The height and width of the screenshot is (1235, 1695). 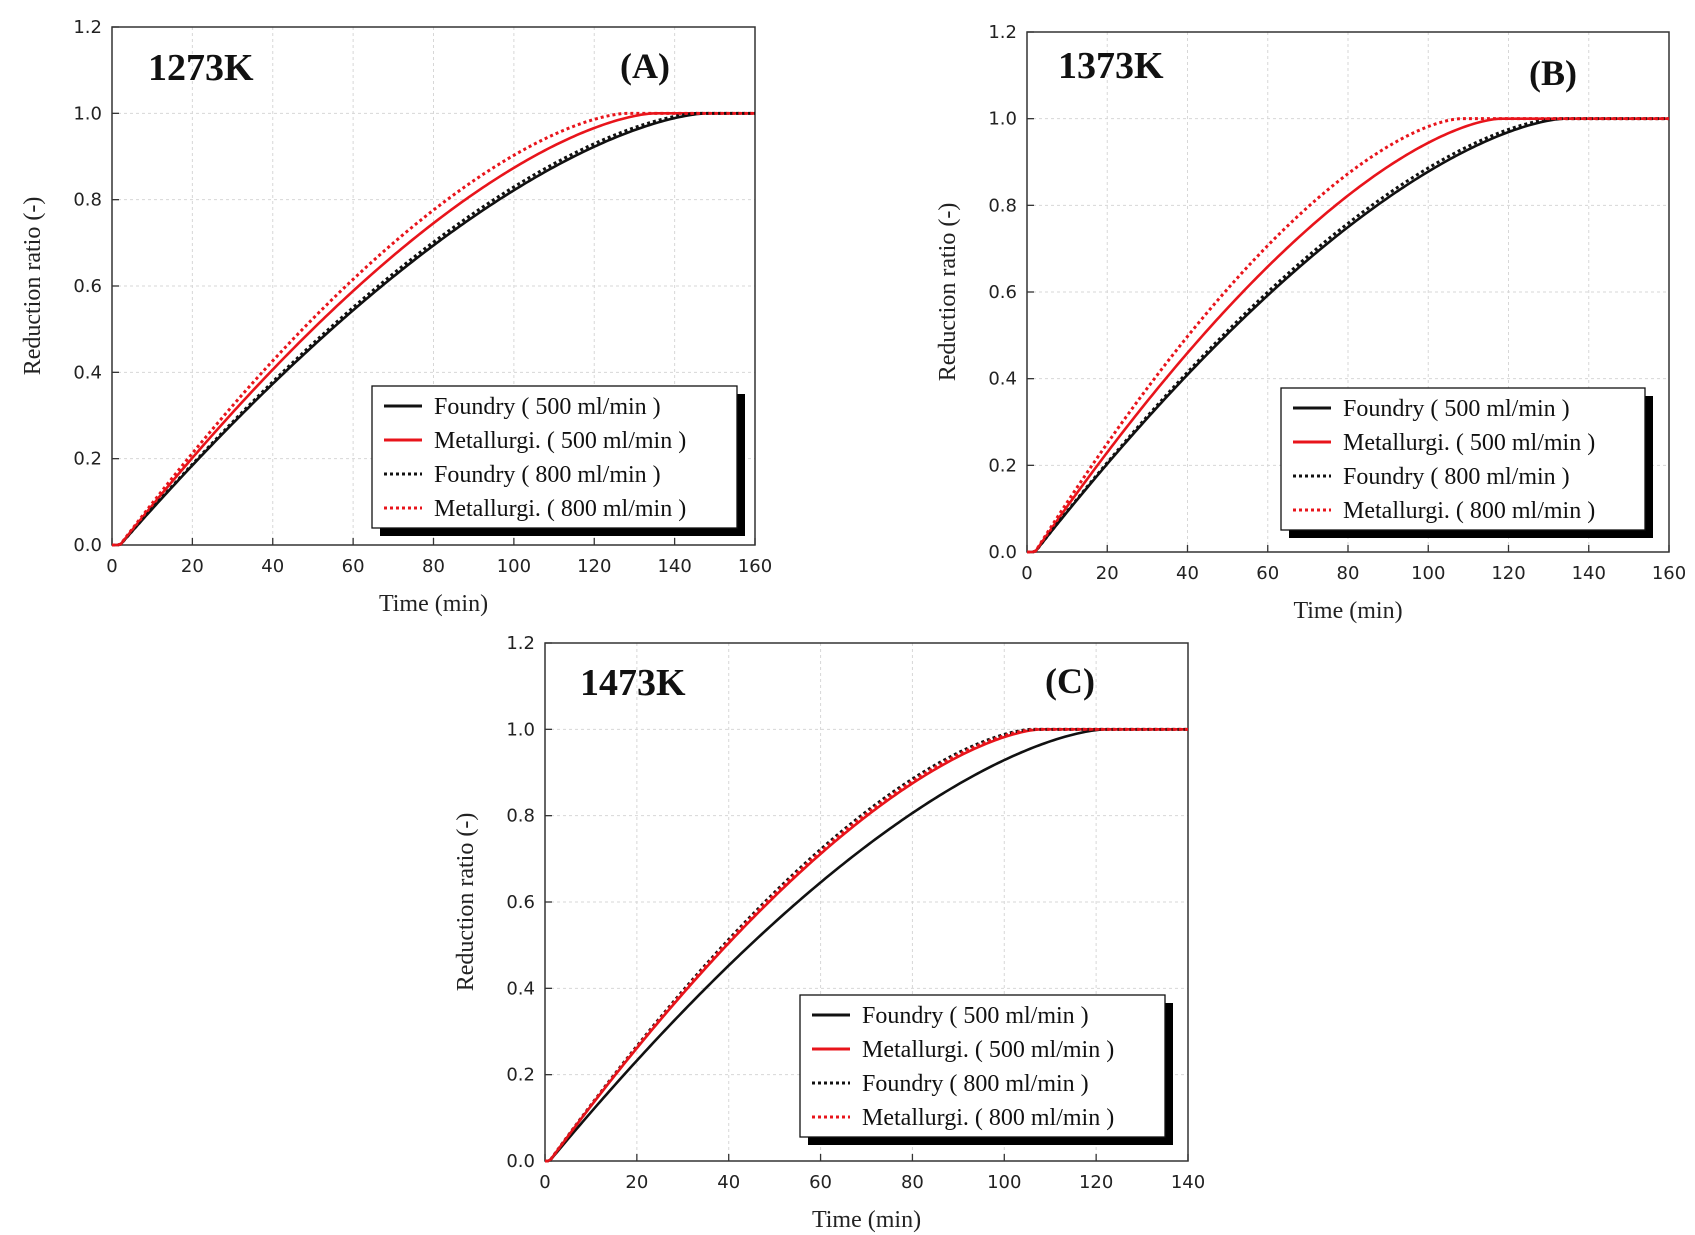 I want to click on panel-temperature: 1473K, so click(x=633, y=683).